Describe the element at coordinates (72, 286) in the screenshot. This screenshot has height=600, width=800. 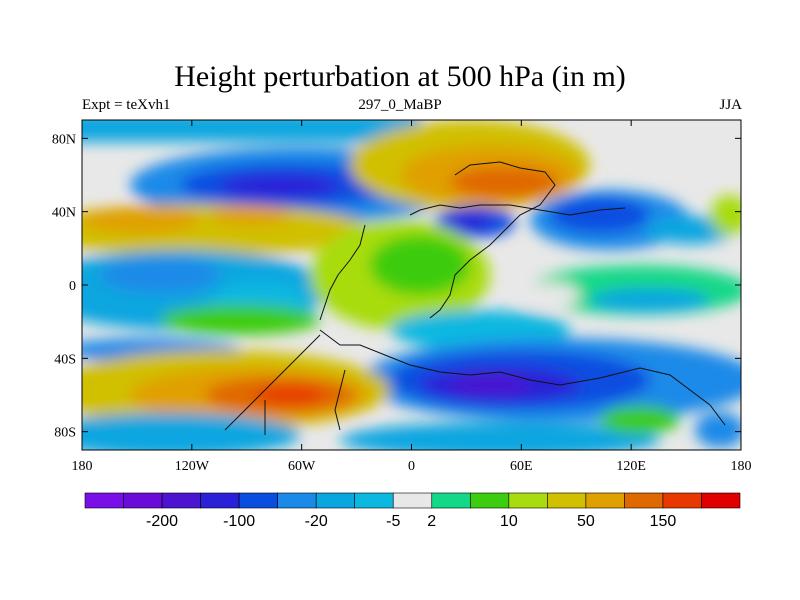
I see `lat-tick-label: 0` at that location.